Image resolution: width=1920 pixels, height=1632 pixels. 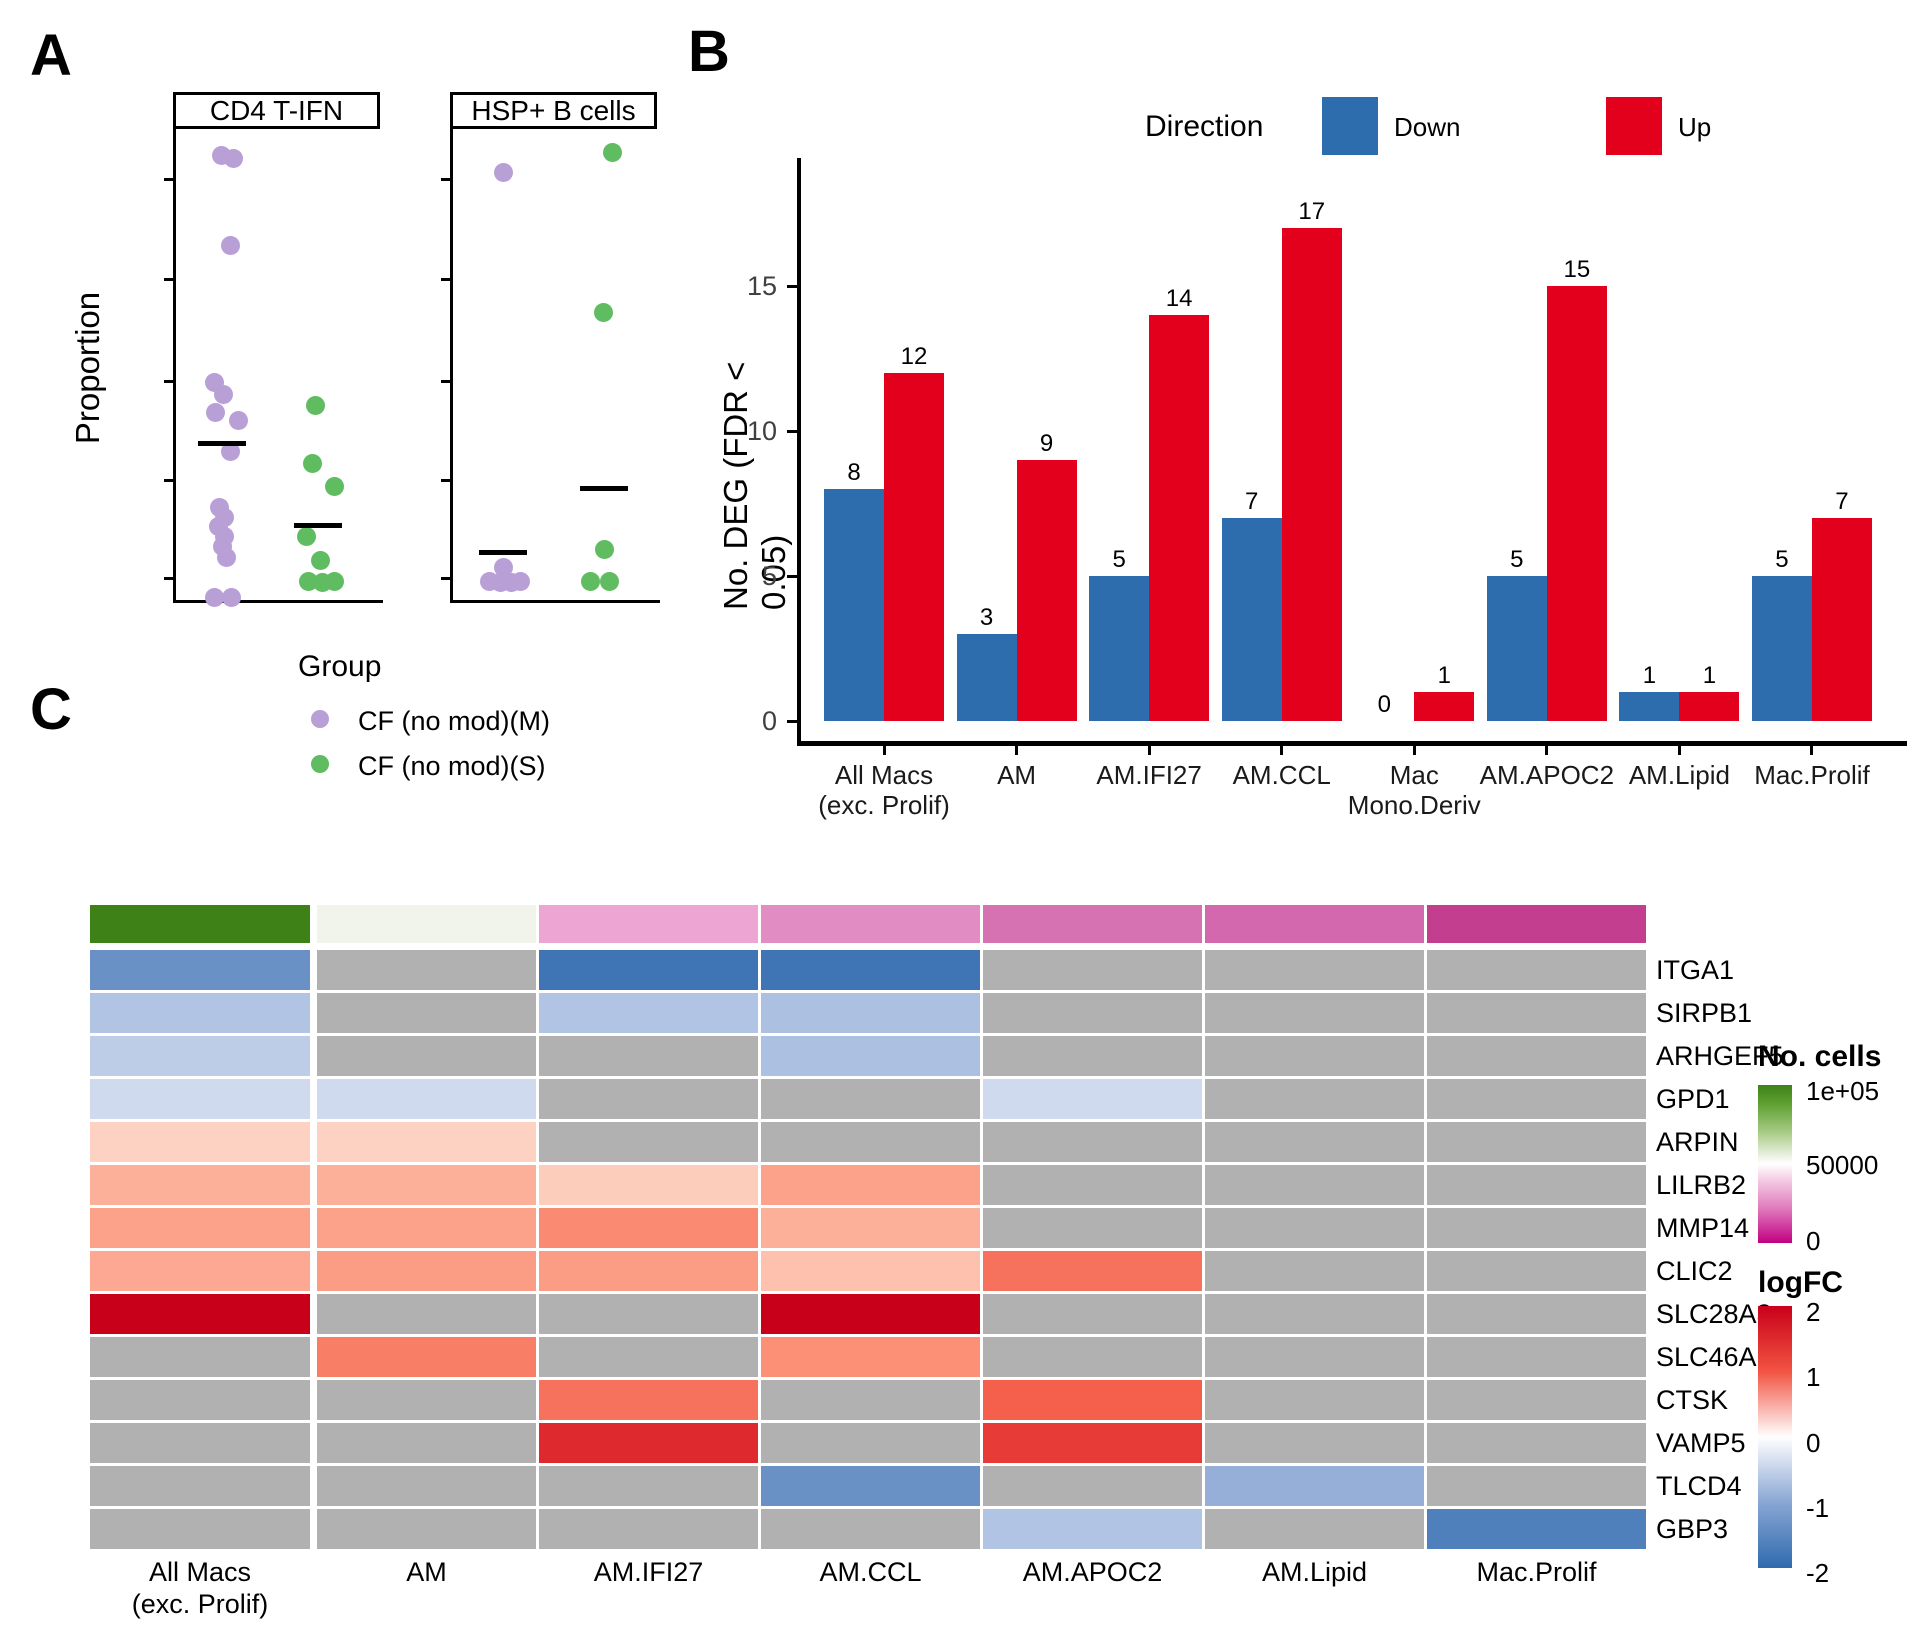 I want to click on bar-up-value-2: 14, so click(x=1179, y=298).